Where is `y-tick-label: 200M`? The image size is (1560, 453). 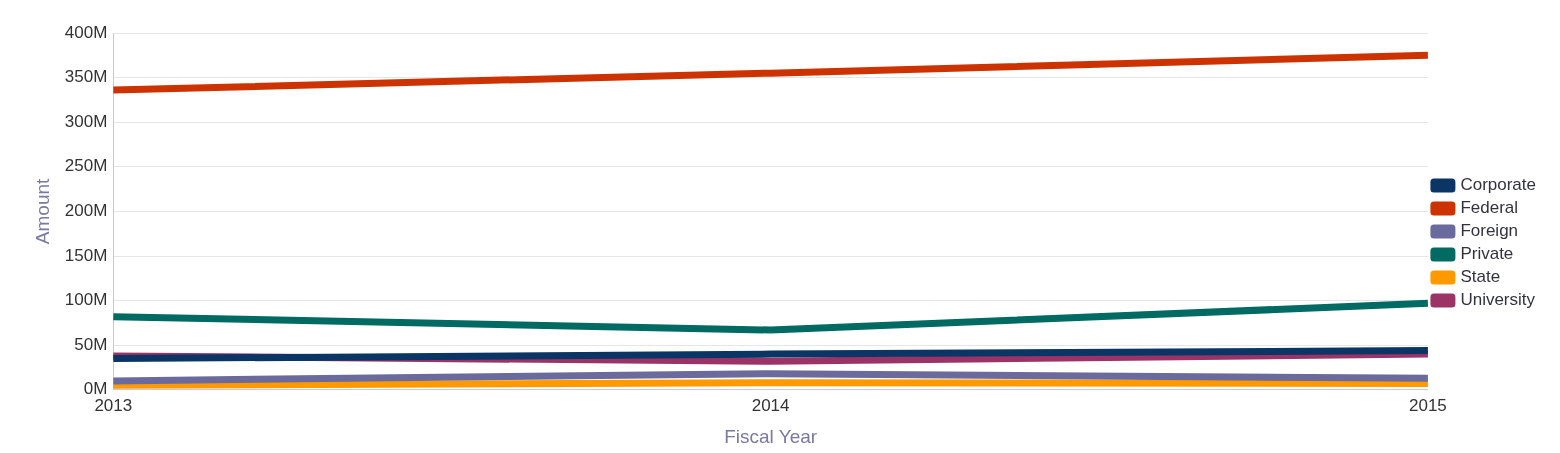 y-tick-label: 200M is located at coordinates (86, 211).